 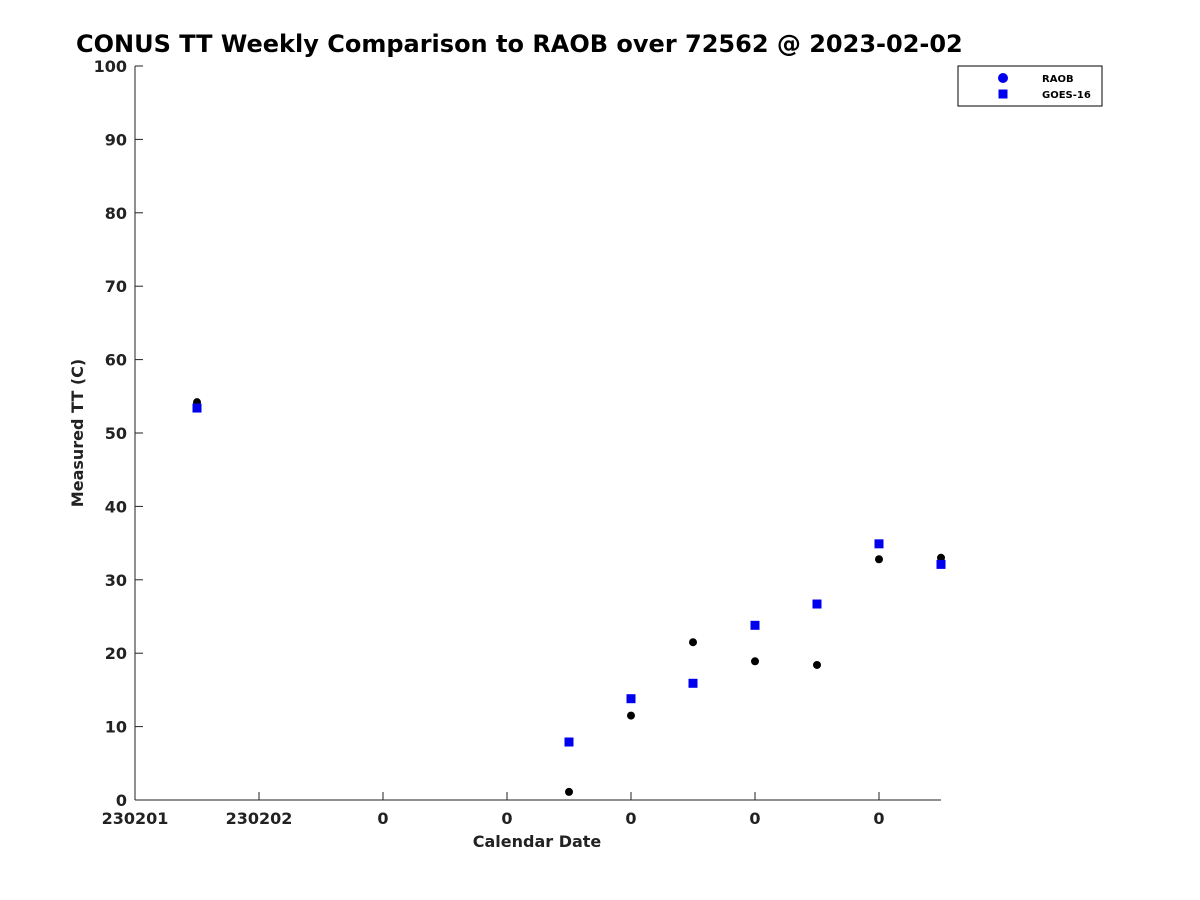 I want to click on y-tick-label: 60, so click(x=116, y=360).